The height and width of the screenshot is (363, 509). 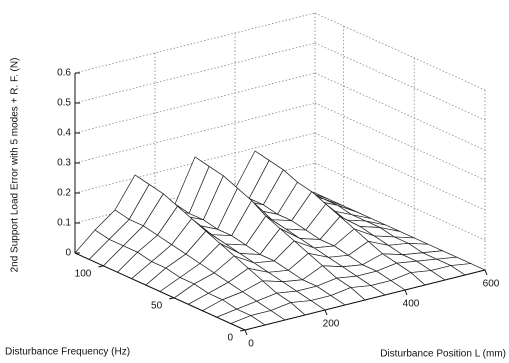 I want to click on y-tick-label: 100, so click(x=83, y=273).